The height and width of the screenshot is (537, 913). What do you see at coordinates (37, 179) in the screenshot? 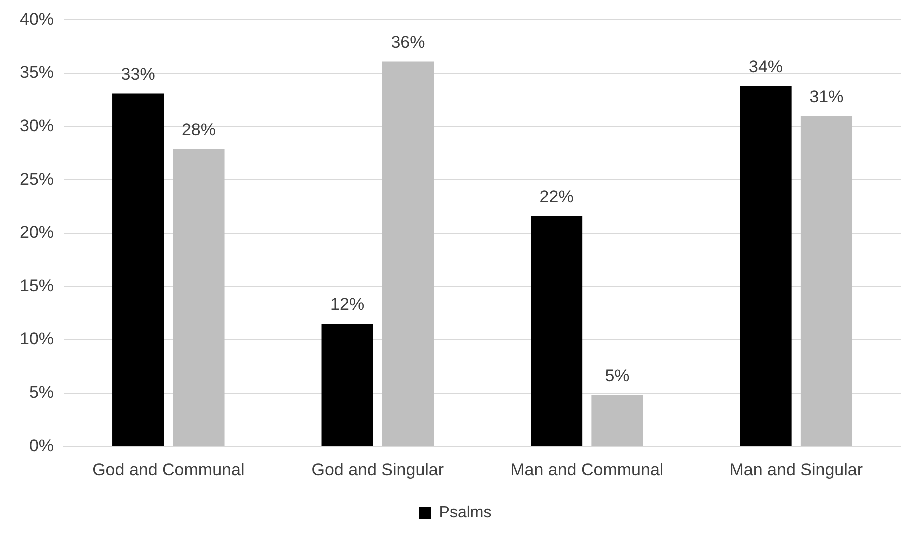
I see `y-tick-label: 25%` at bounding box center [37, 179].